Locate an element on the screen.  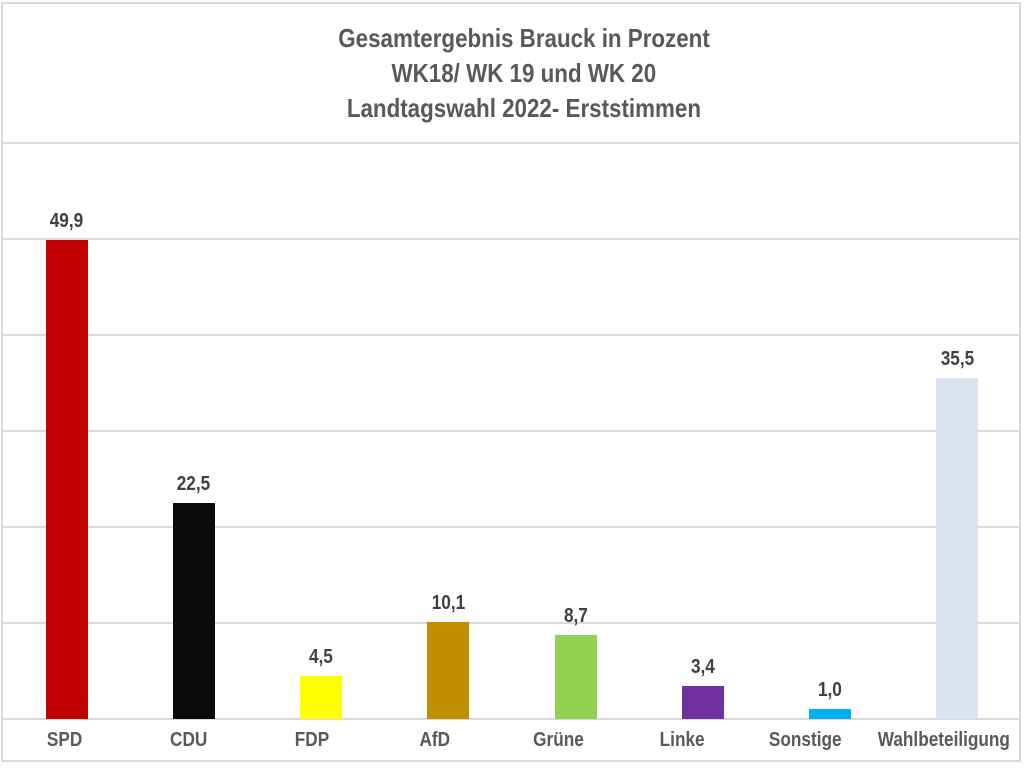
category-label-linke: Linke is located at coordinates (681, 740).